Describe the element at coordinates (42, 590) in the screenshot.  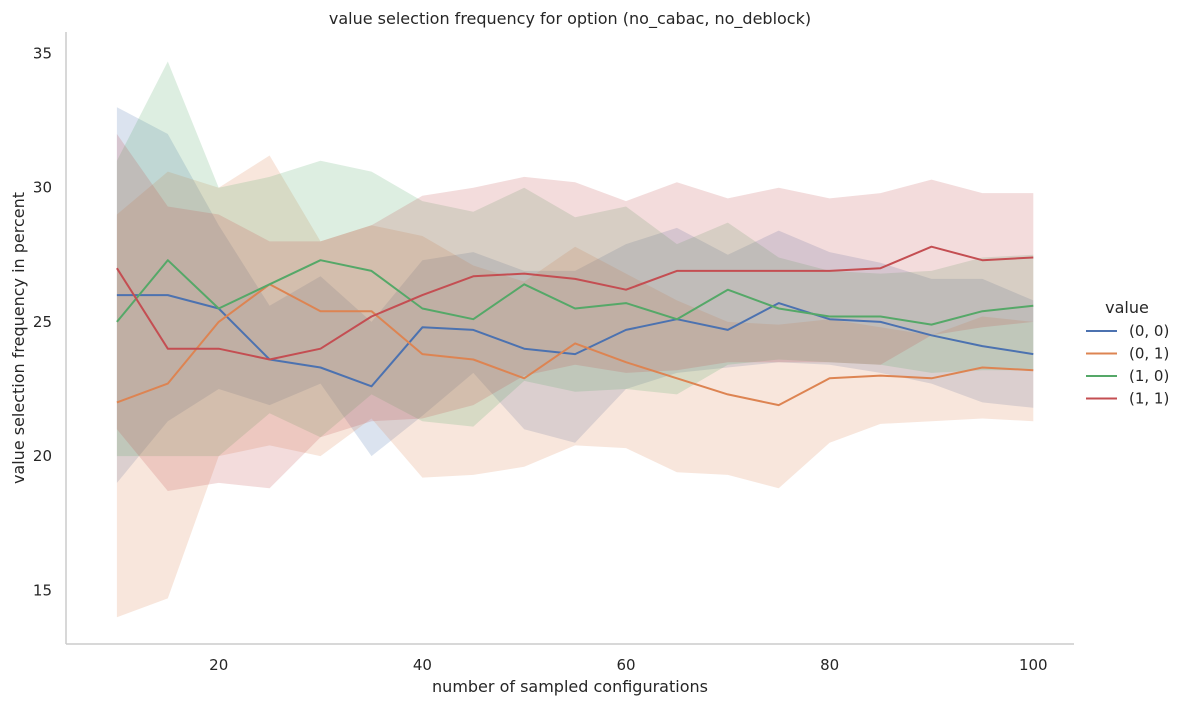
I see `y-tick-label: 15` at that location.